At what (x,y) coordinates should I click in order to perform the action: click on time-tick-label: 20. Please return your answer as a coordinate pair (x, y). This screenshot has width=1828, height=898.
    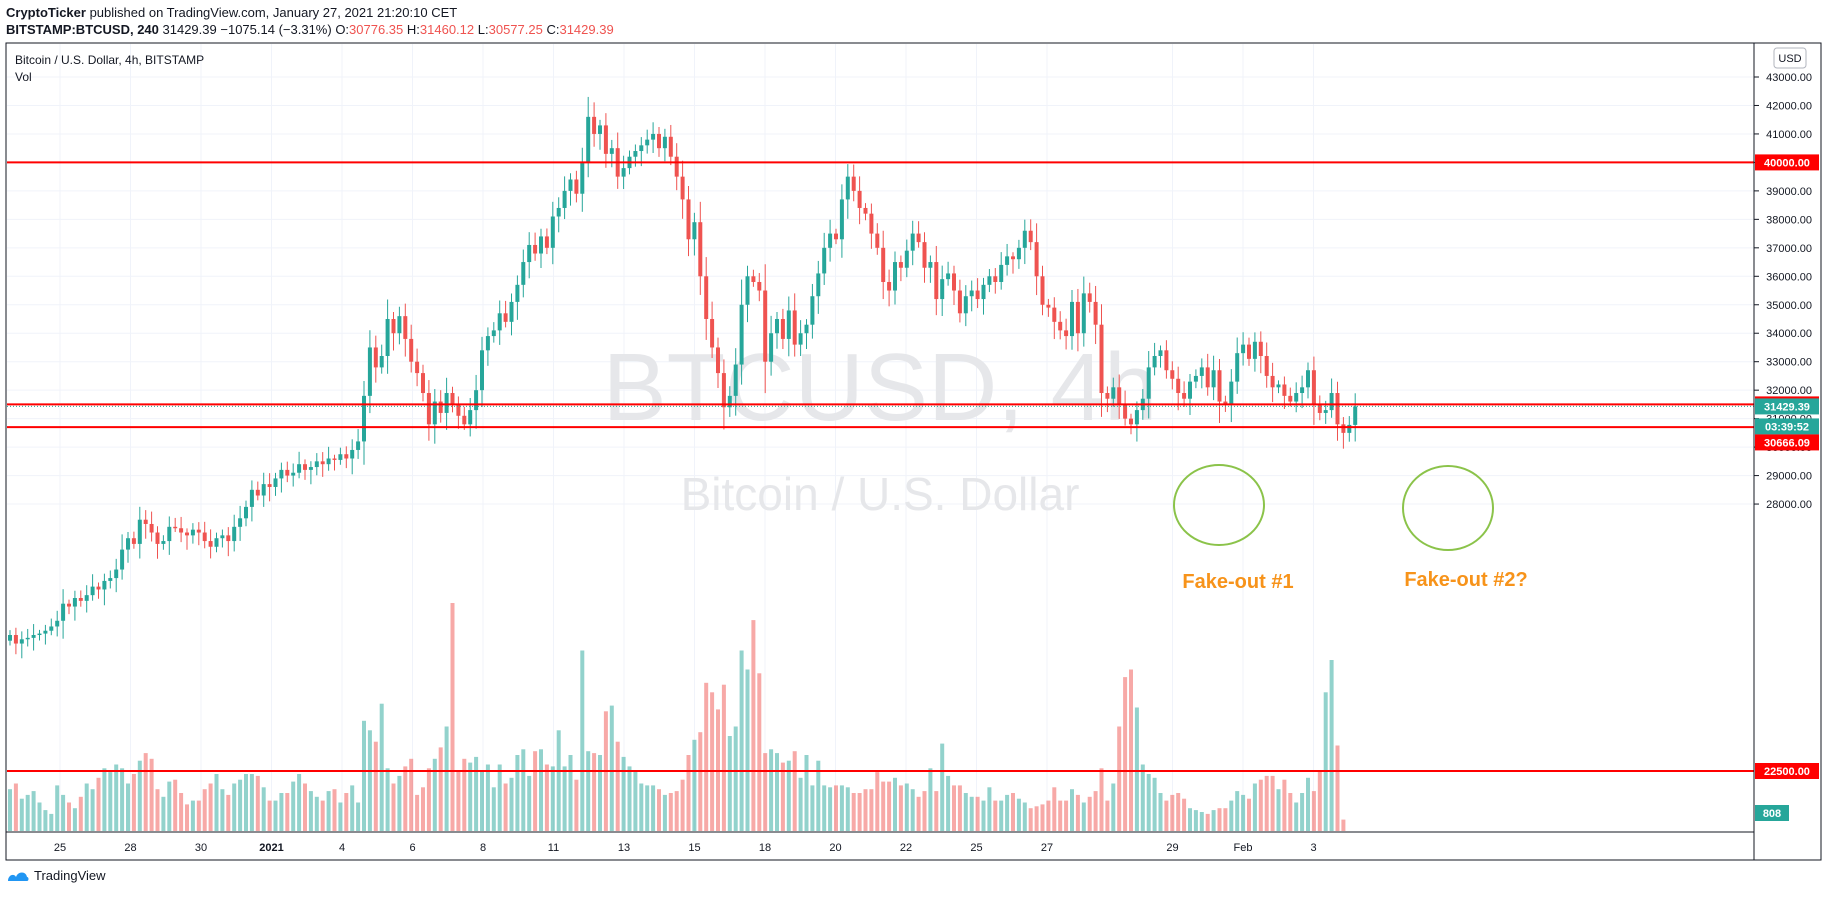
    Looking at the image, I should click on (835, 848).